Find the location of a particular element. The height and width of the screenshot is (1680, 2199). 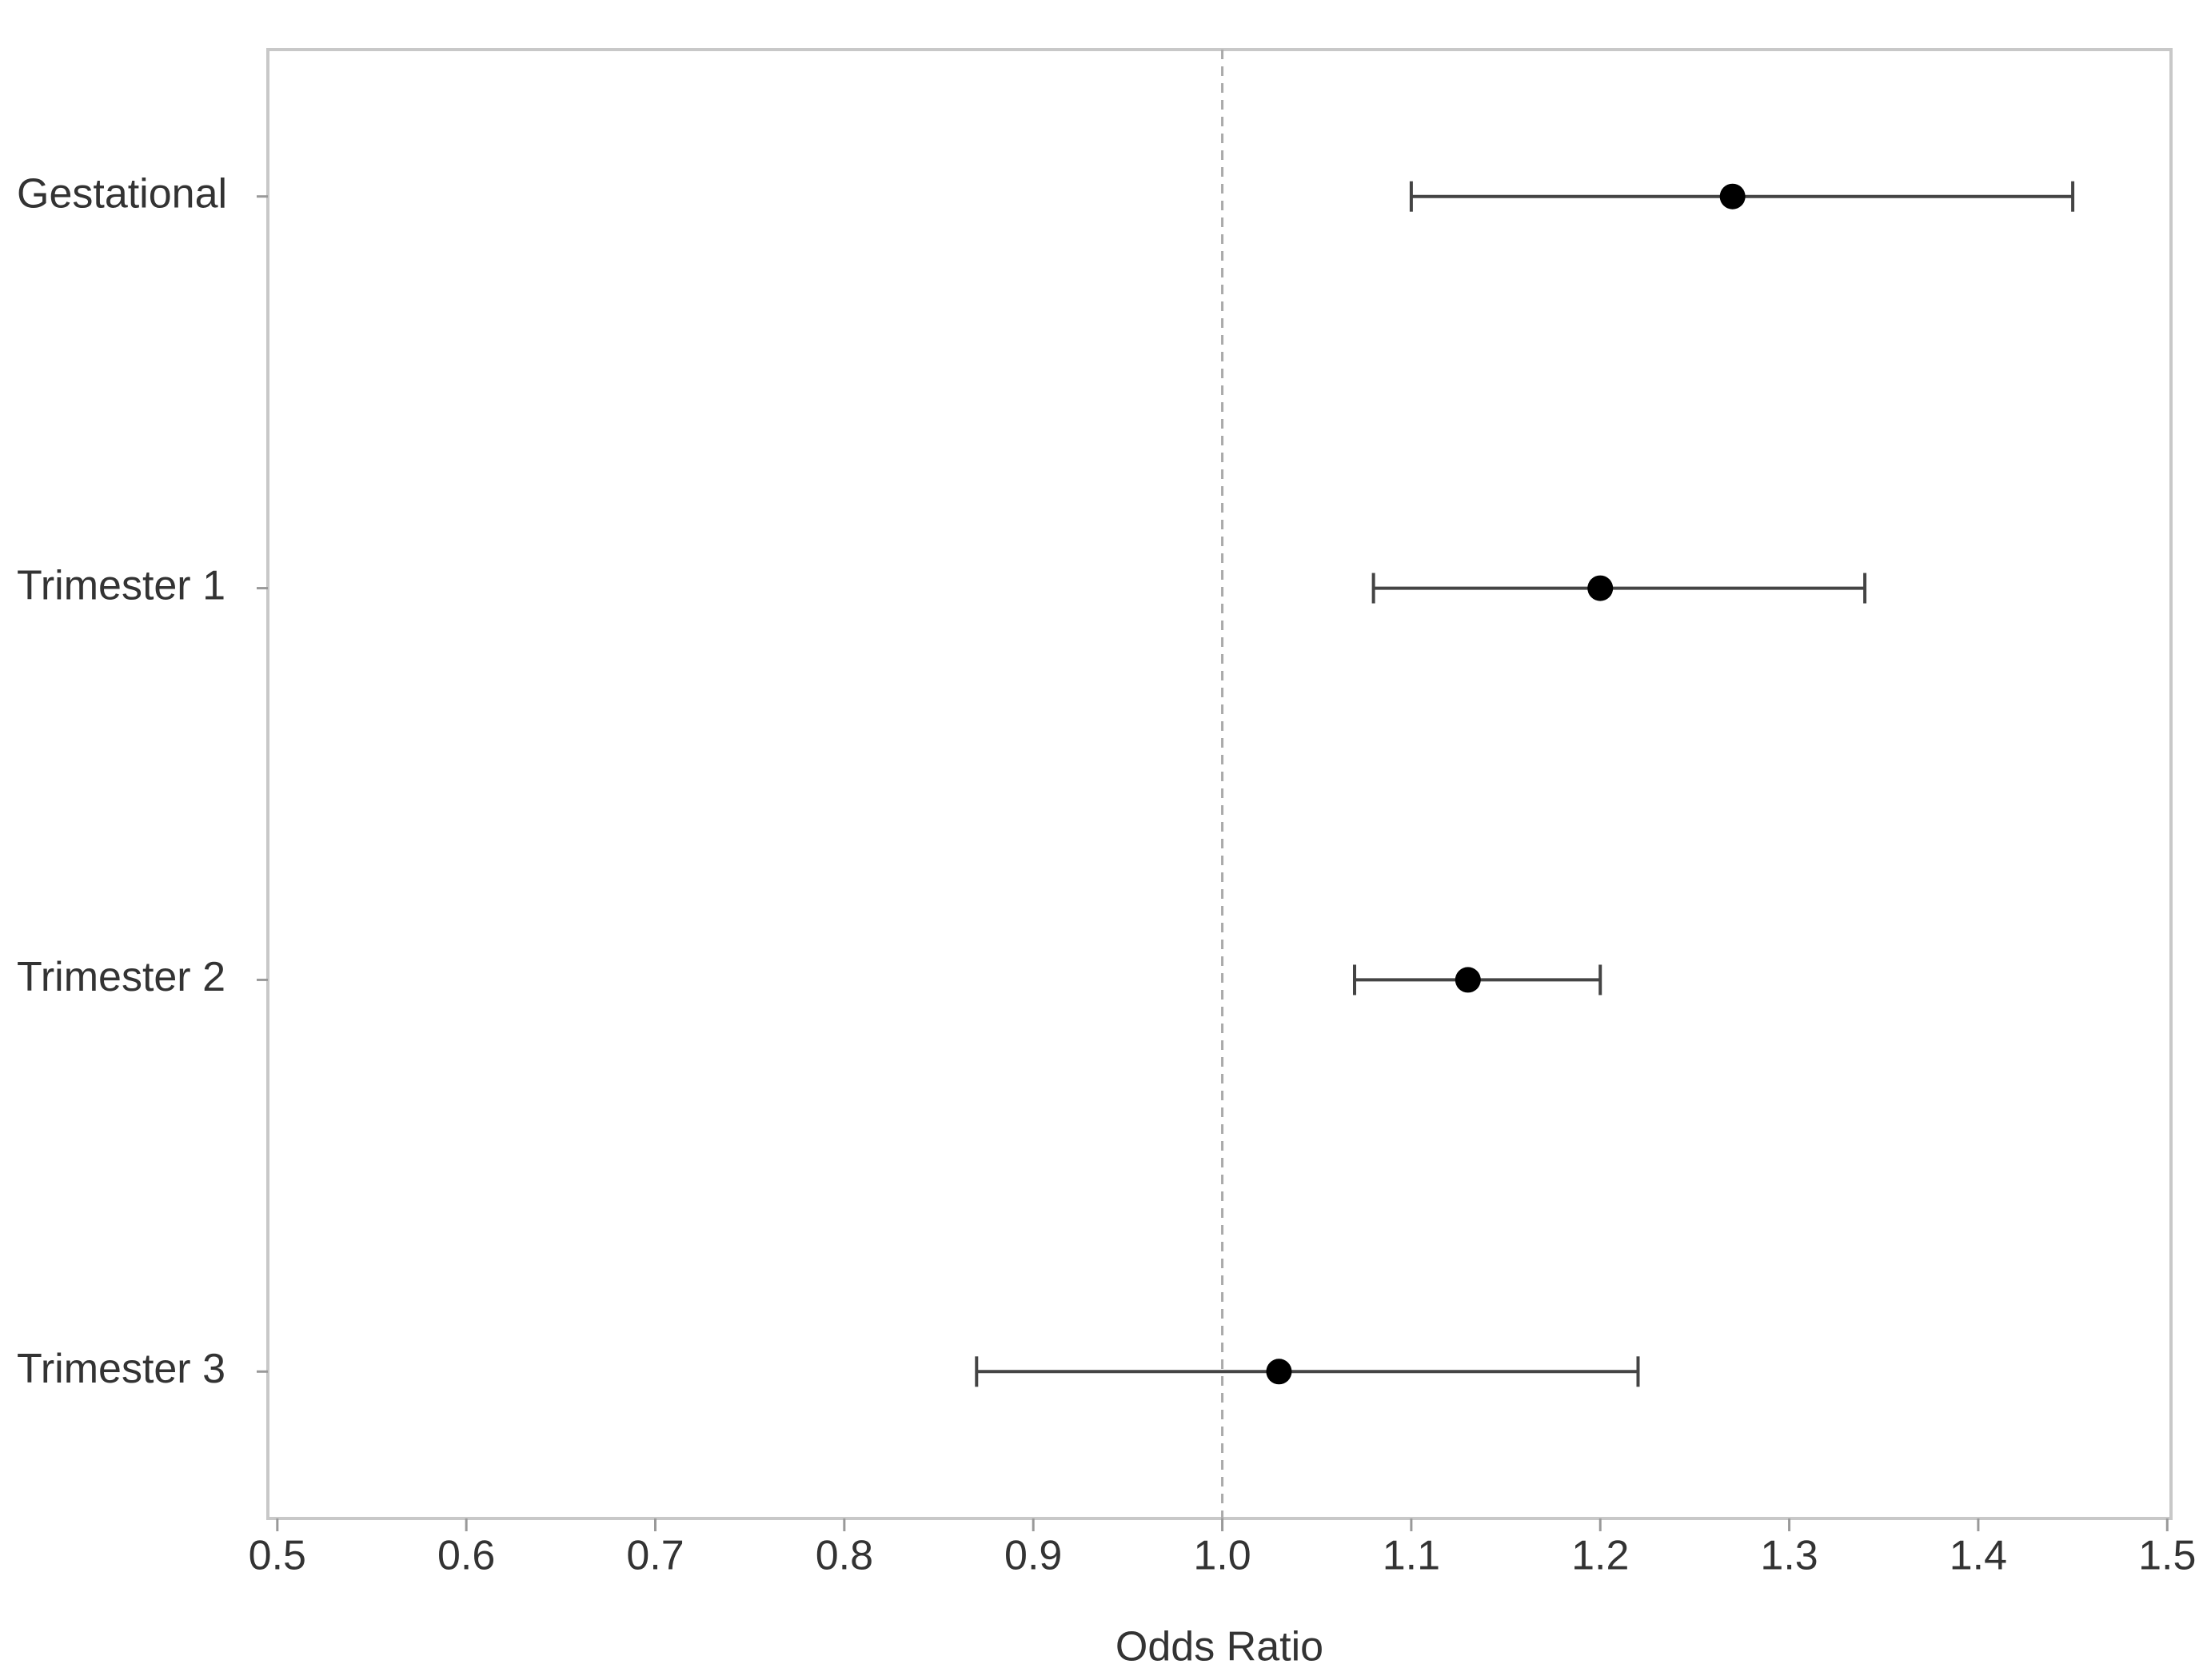

x-tick-label: 1.1 is located at coordinates (1411, 1556).